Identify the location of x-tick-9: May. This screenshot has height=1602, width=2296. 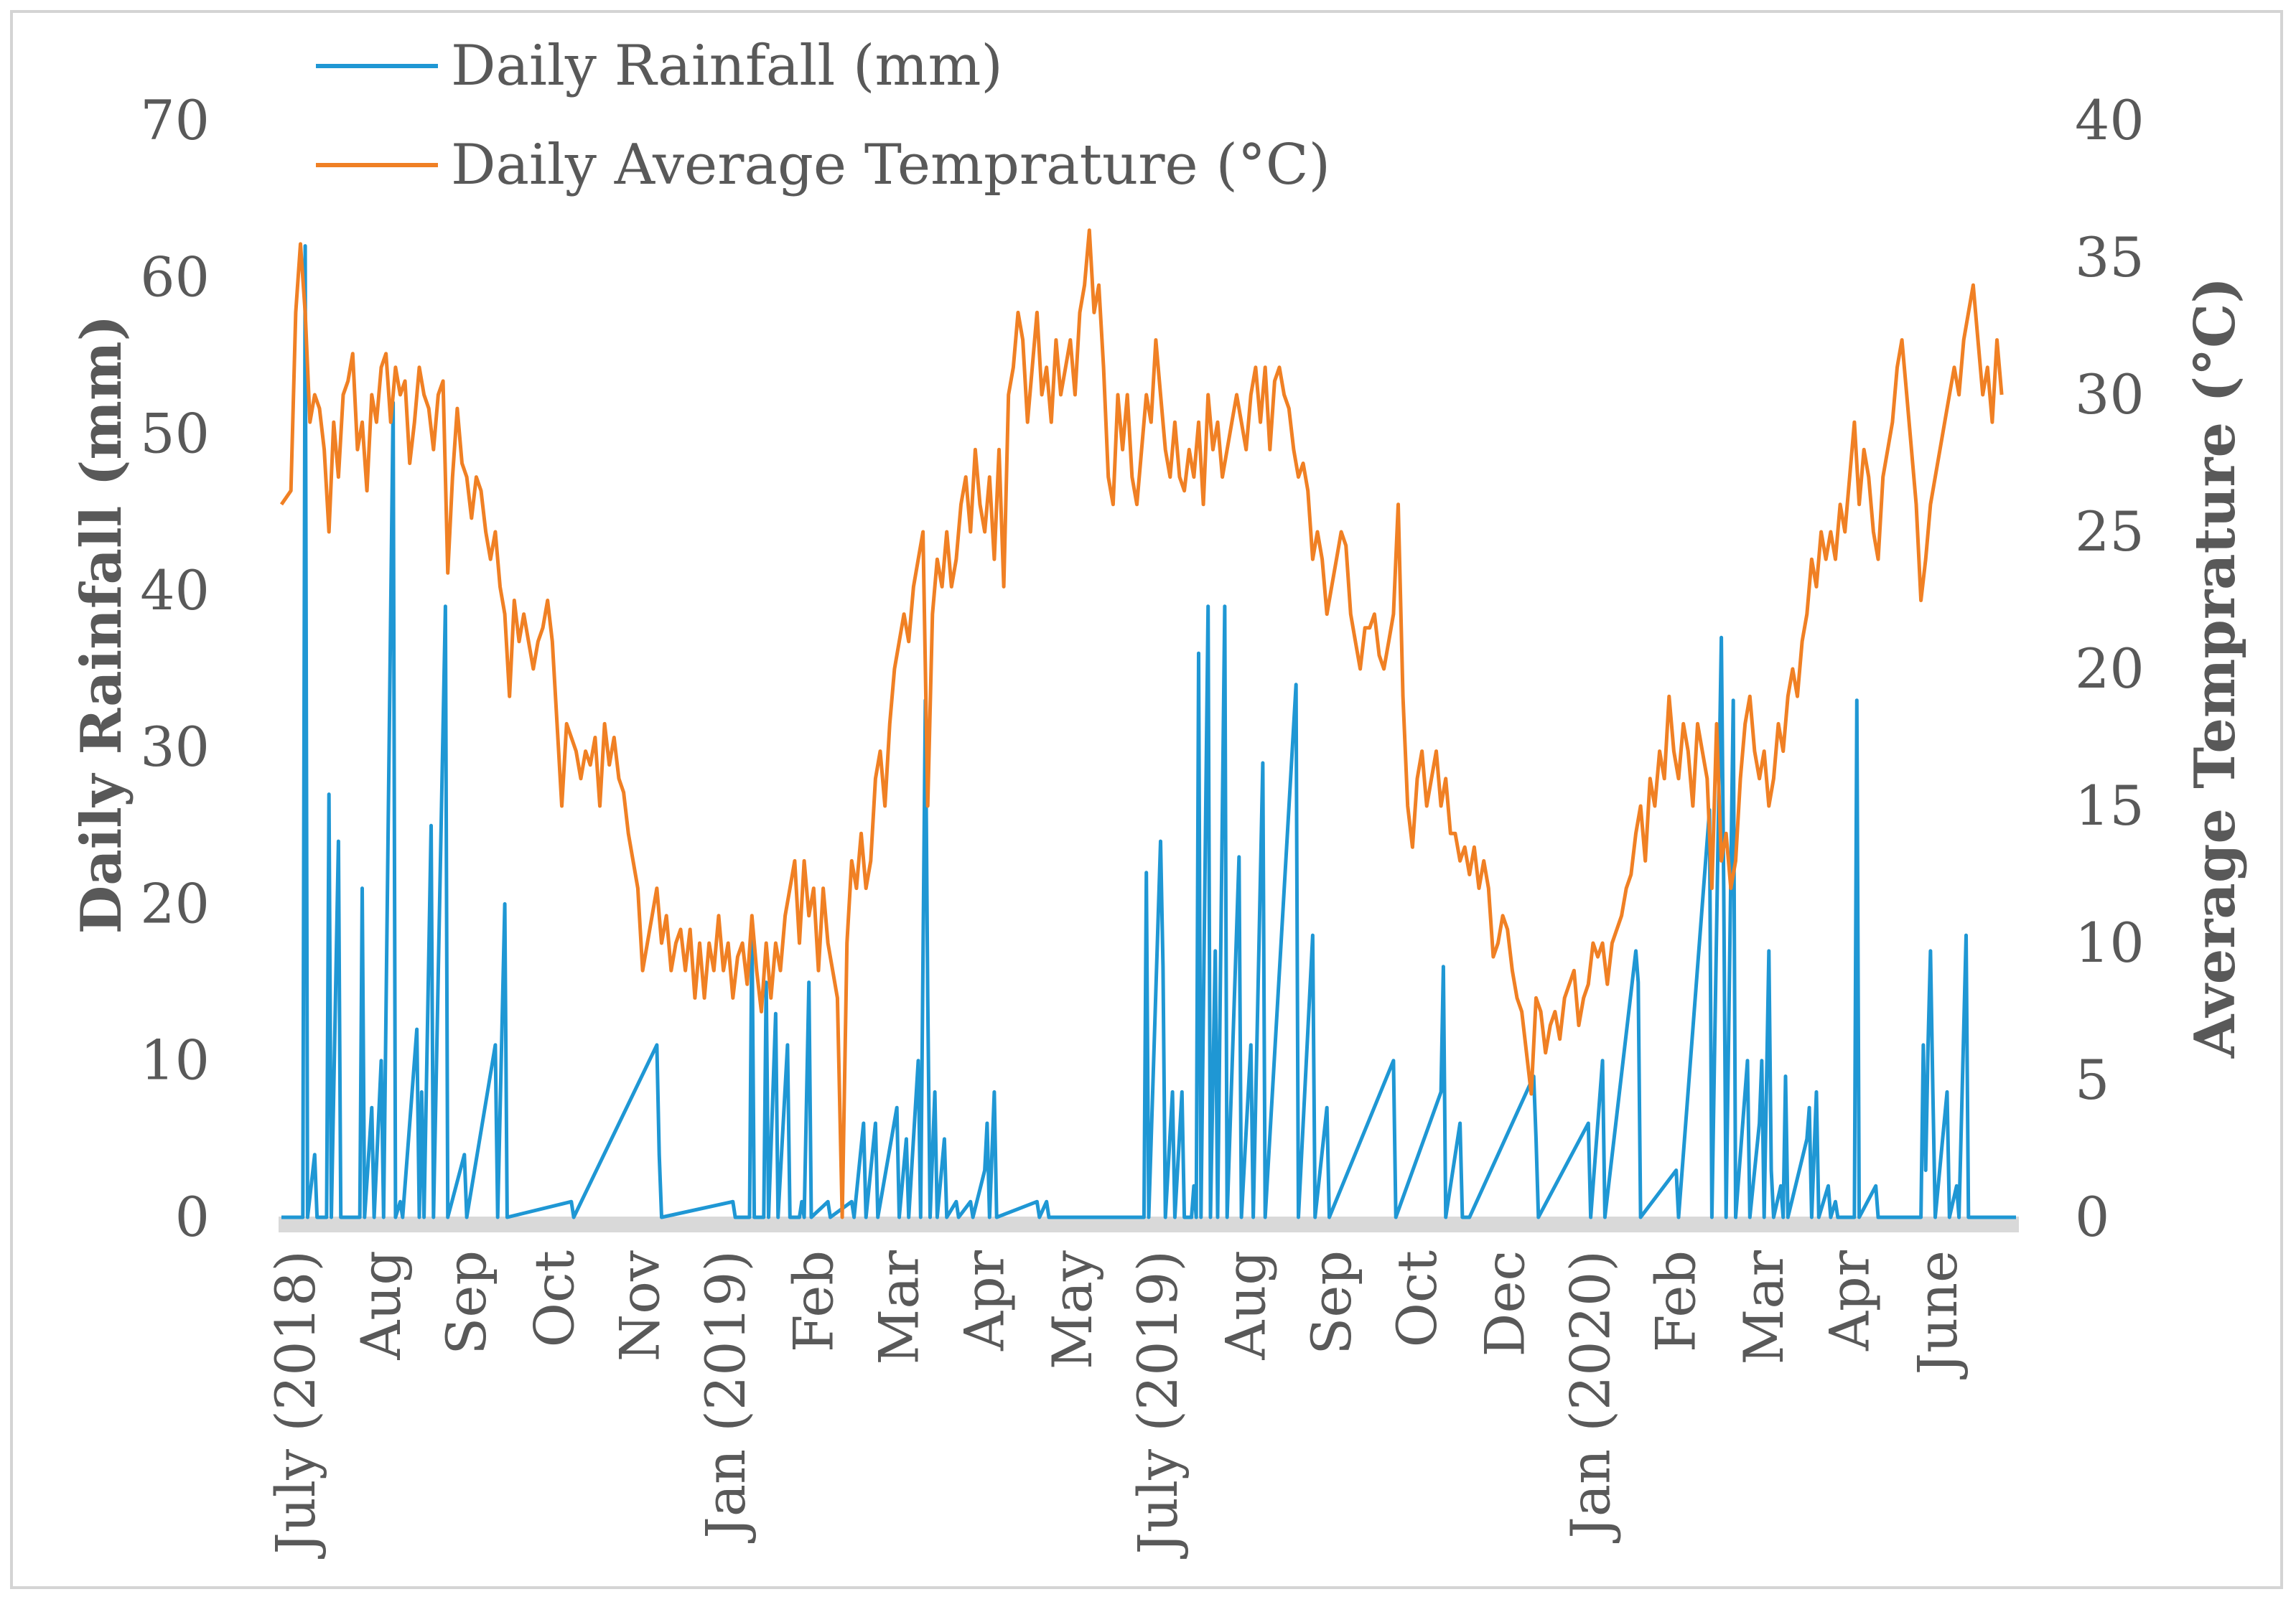
(1072, 1310).